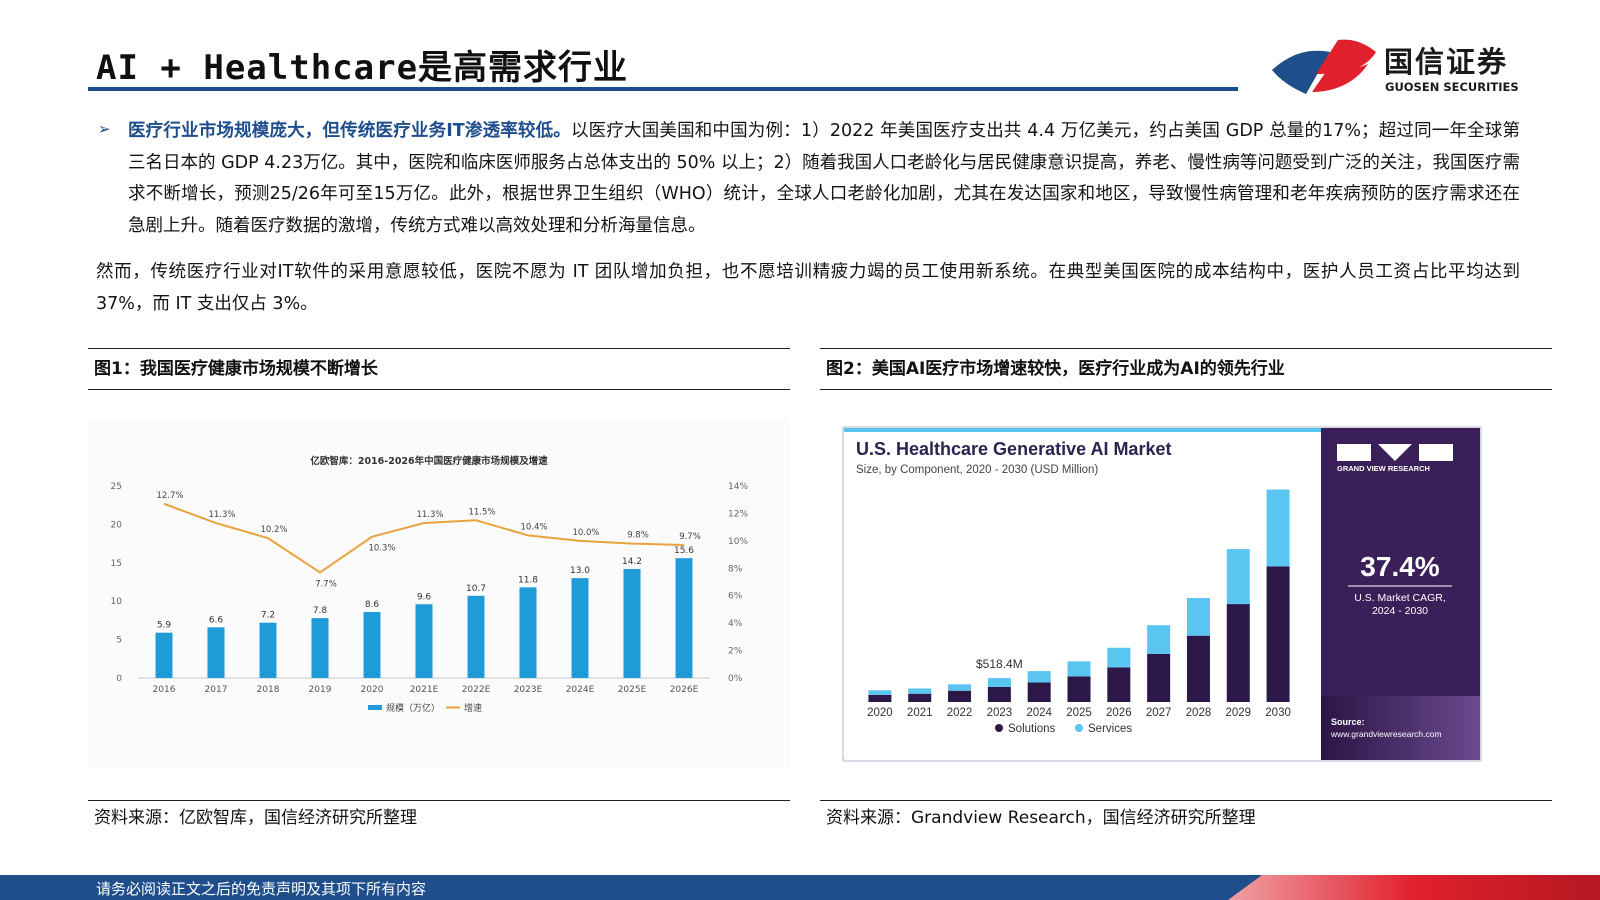 The height and width of the screenshot is (900, 1600). I want to click on chart2-legend-solutions-dot, so click(999, 728).